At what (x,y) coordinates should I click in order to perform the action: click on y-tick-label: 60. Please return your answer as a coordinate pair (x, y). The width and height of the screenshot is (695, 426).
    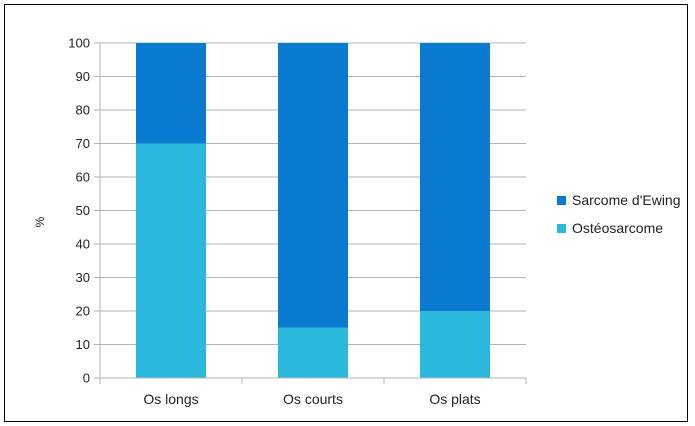
    Looking at the image, I should click on (83, 177).